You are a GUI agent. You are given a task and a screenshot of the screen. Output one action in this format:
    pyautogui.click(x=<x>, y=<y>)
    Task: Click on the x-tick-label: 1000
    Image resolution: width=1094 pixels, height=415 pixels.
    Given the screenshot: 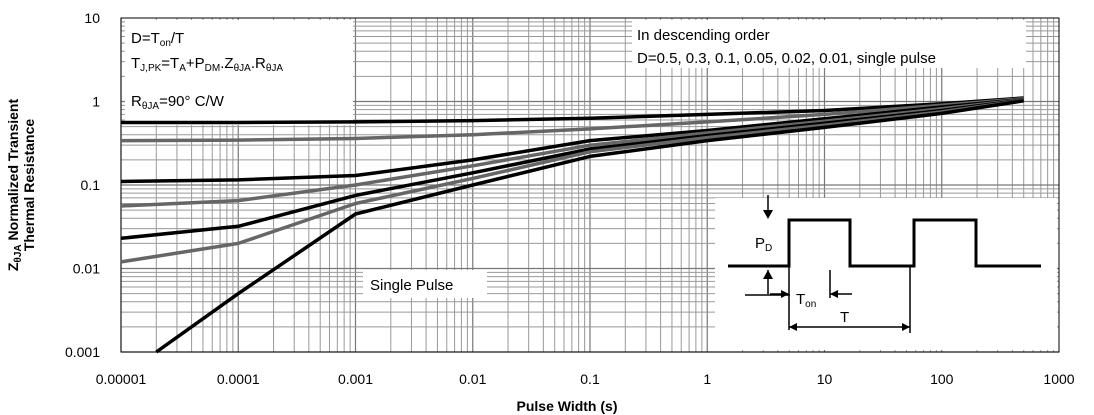 What is the action you would take?
    pyautogui.click(x=1058, y=379)
    